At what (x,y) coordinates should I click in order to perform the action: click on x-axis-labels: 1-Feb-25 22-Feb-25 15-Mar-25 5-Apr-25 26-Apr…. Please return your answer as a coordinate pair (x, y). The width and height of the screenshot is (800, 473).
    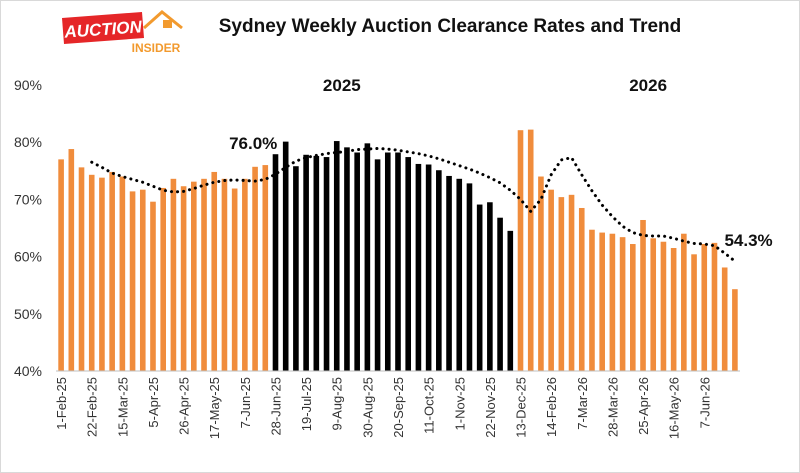
    Looking at the image, I should click on (383, 408).